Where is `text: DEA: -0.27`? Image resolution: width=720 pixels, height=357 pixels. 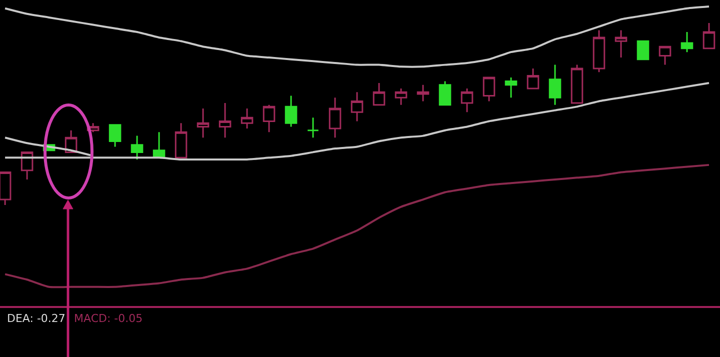
text: DEA: -0.27 is located at coordinates (36, 318).